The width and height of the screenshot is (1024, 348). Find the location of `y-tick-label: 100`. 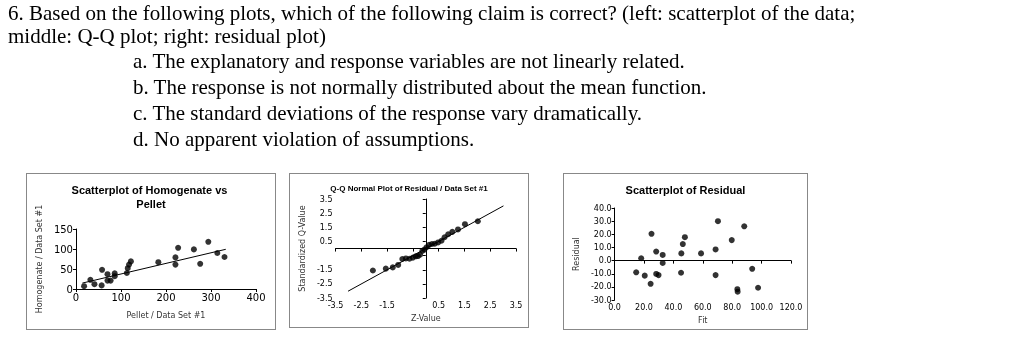

y-tick-label: 100 is located at coordinates (63, 249).